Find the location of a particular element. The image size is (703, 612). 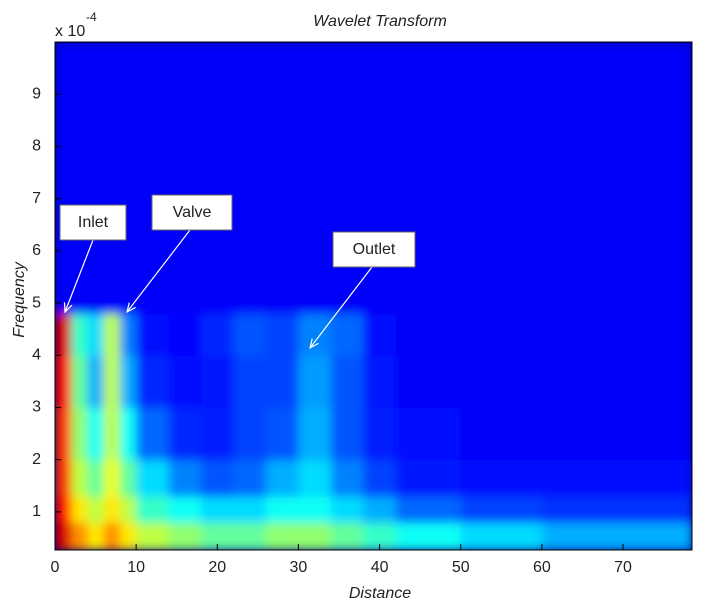

x-axis-label: Distance is located at coordinates (380, 593).